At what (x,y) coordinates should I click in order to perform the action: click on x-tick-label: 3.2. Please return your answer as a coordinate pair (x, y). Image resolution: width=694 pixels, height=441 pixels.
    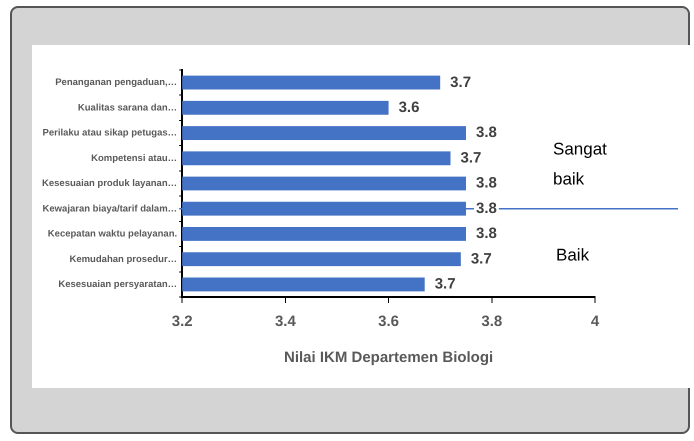
    Looking at the image, I should click on (182, 321).